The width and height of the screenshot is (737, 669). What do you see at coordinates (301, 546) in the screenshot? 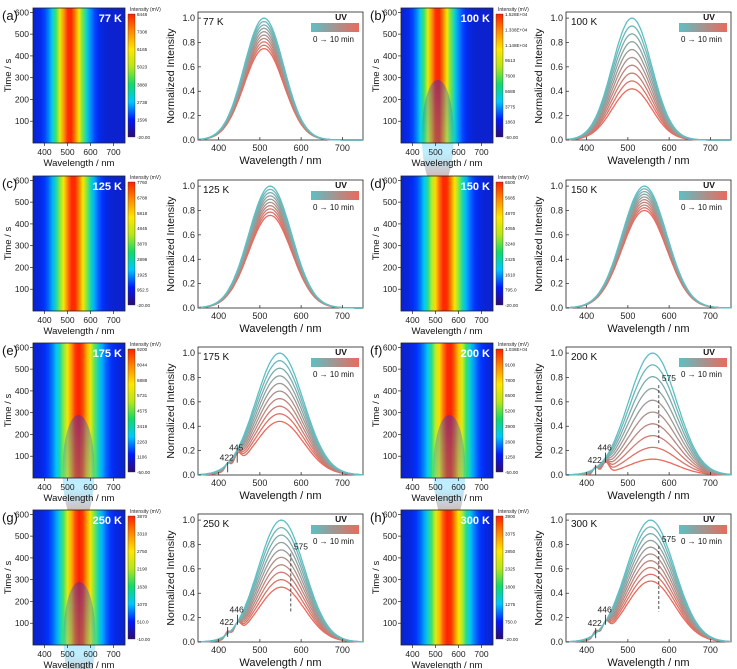
I see `annotation-label: 575` at bounding box center [301, 546].